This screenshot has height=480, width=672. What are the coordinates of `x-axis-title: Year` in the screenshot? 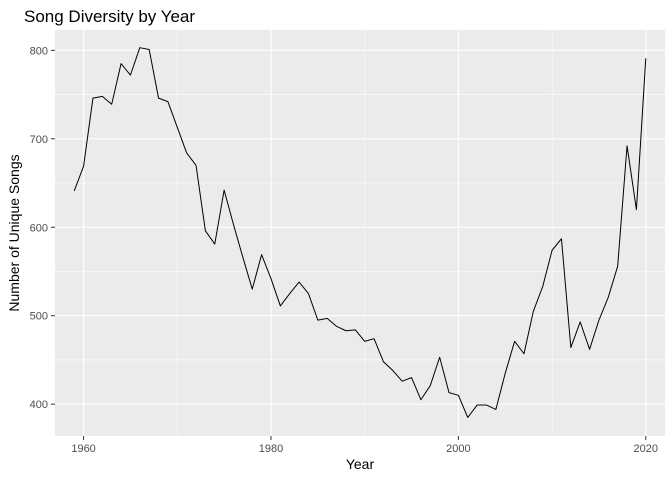 It's located at (360, 464).